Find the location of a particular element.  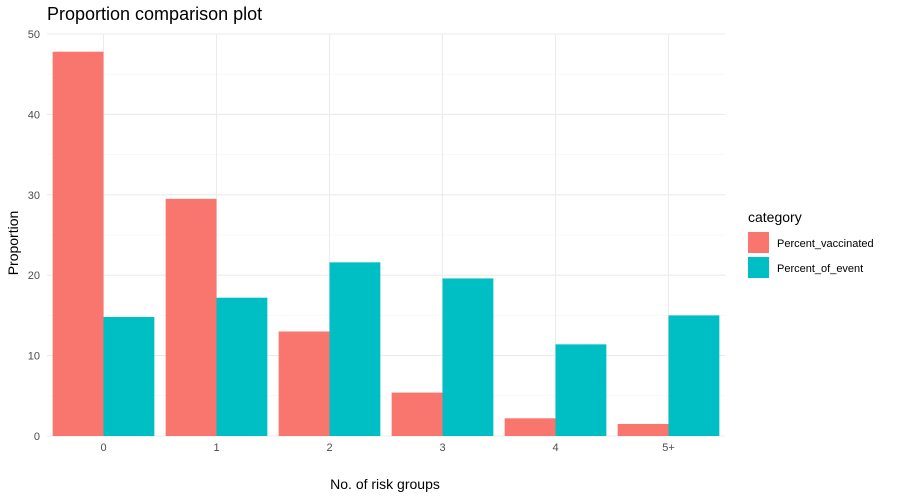

y-tick-label: 30 is located at coordinates (34, 196).